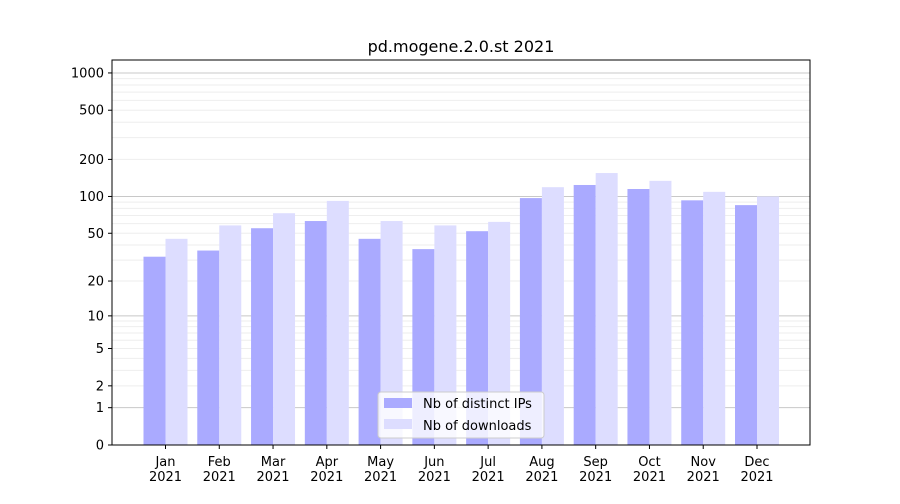  Describe the element at coordinates (398, 403) in the screenshot. I see `legend-swatch-ips` at that location.